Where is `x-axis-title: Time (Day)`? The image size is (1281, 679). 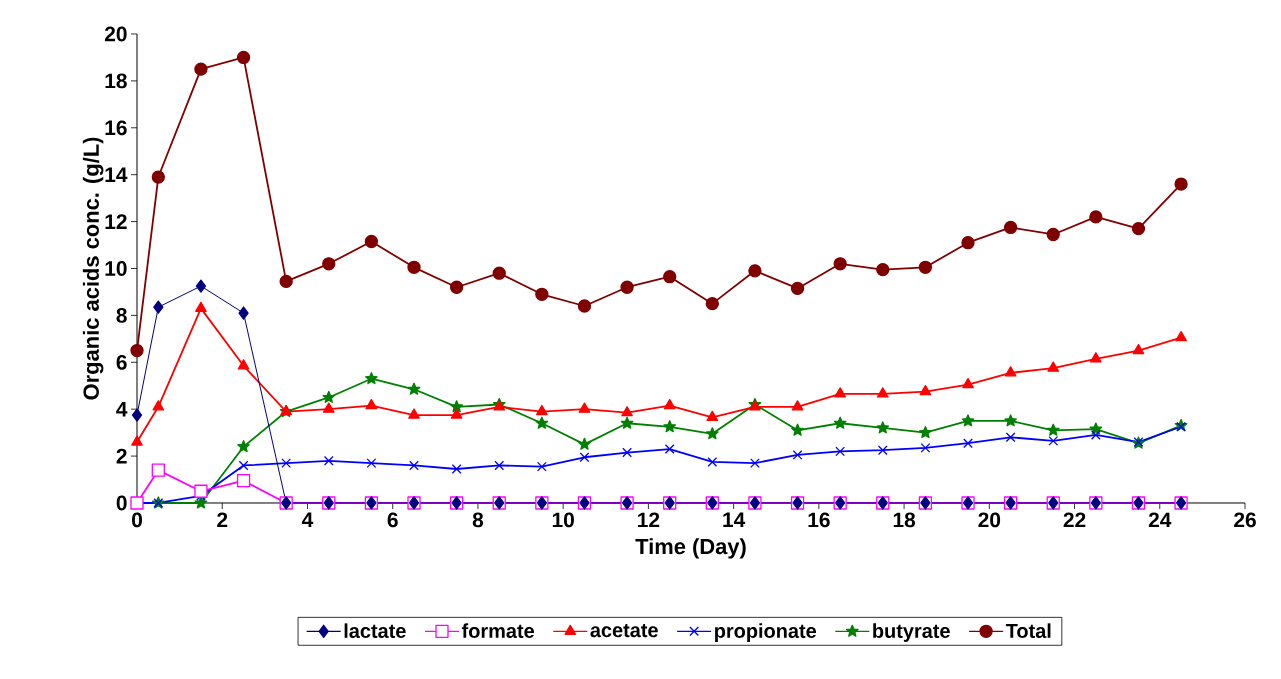
x-axis-title: Time (Day) is located at coordinates (690, 548).